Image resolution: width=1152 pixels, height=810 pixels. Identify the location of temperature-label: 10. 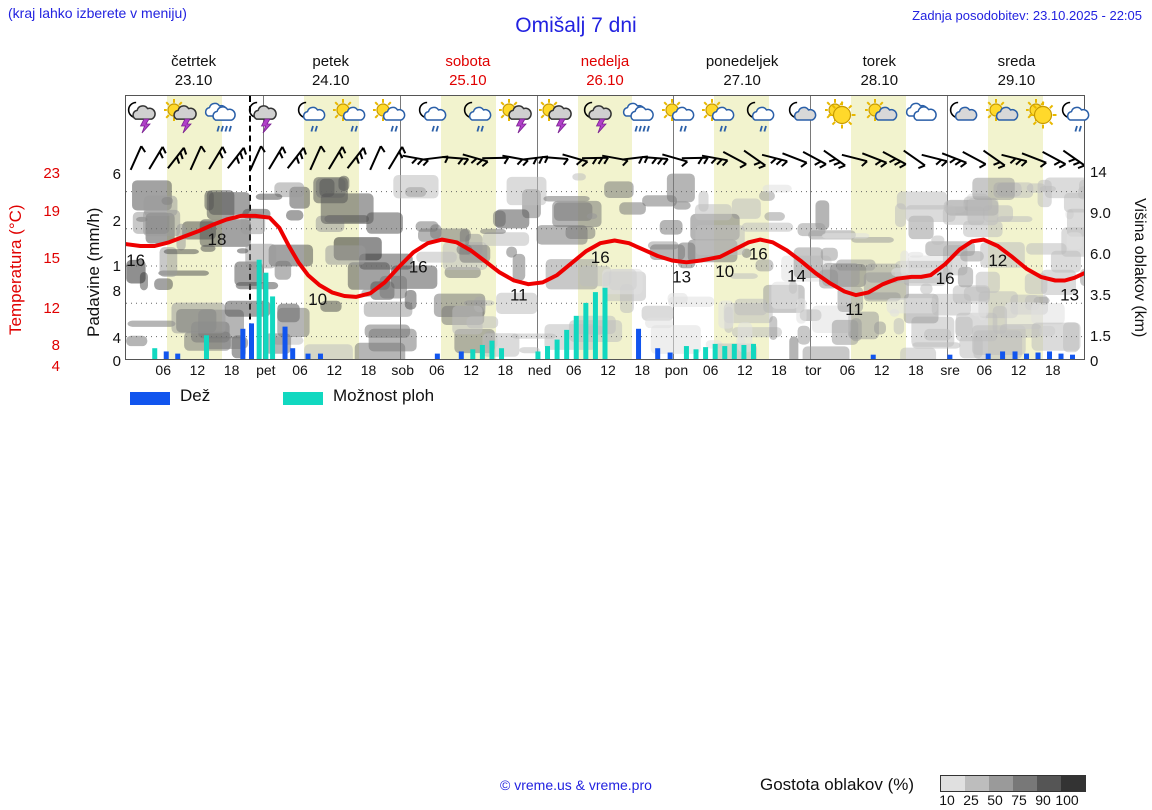
(317, 299).